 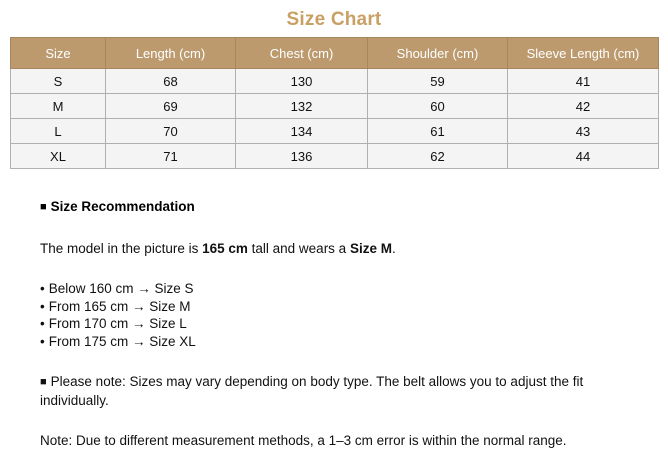 What do you see at coordinates (117, 324) in the screenshot?
I see `list-item-label: From 170 cm → Size L` at bounding box center [117, 324].